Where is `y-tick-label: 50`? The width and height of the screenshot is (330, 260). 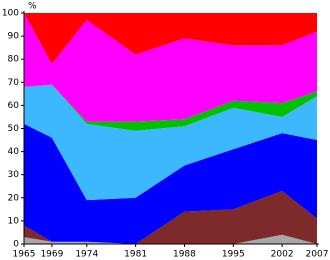
y-tick-label: 50 is located at coordinates (14, 129).